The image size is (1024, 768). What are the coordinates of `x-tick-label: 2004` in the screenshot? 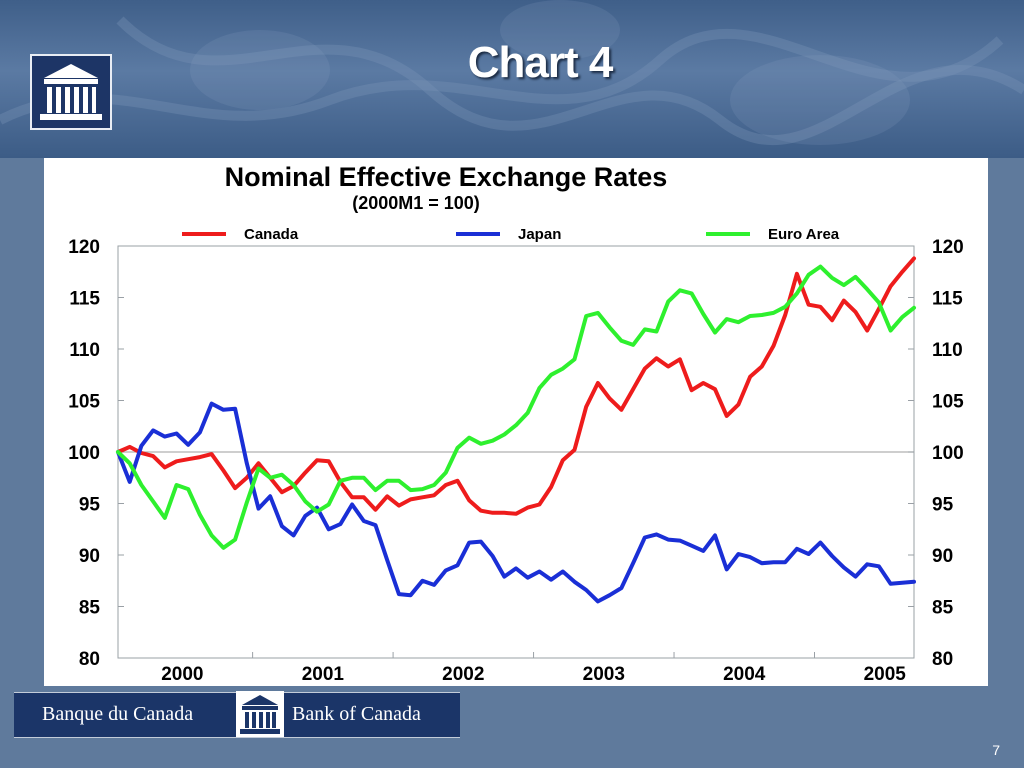 It's located at (744, 674).